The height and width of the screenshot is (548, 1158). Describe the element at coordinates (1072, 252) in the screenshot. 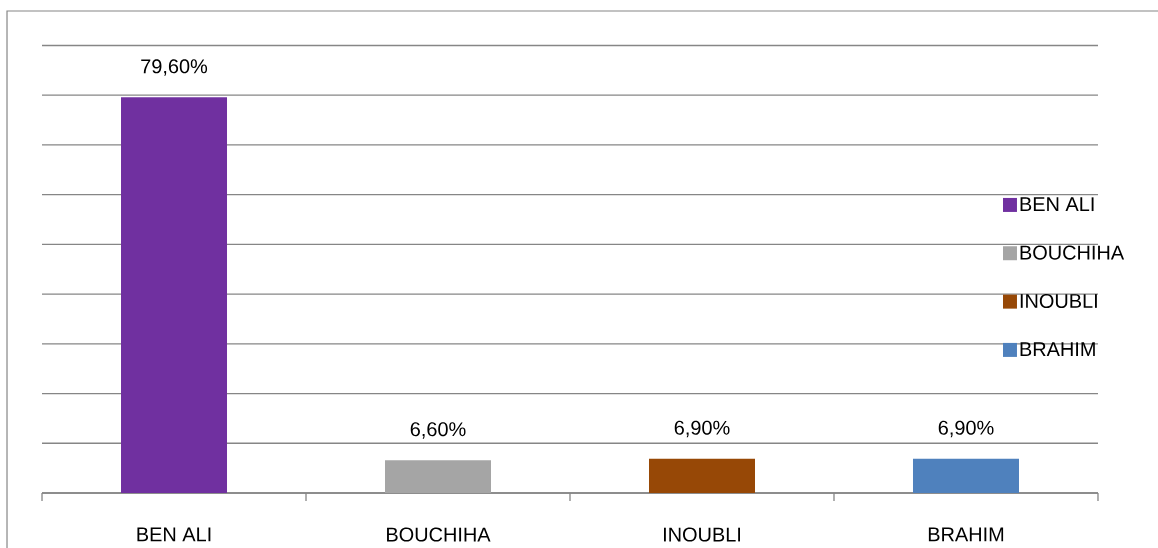

I see `legend-label: BOUCHIHA` at that location.